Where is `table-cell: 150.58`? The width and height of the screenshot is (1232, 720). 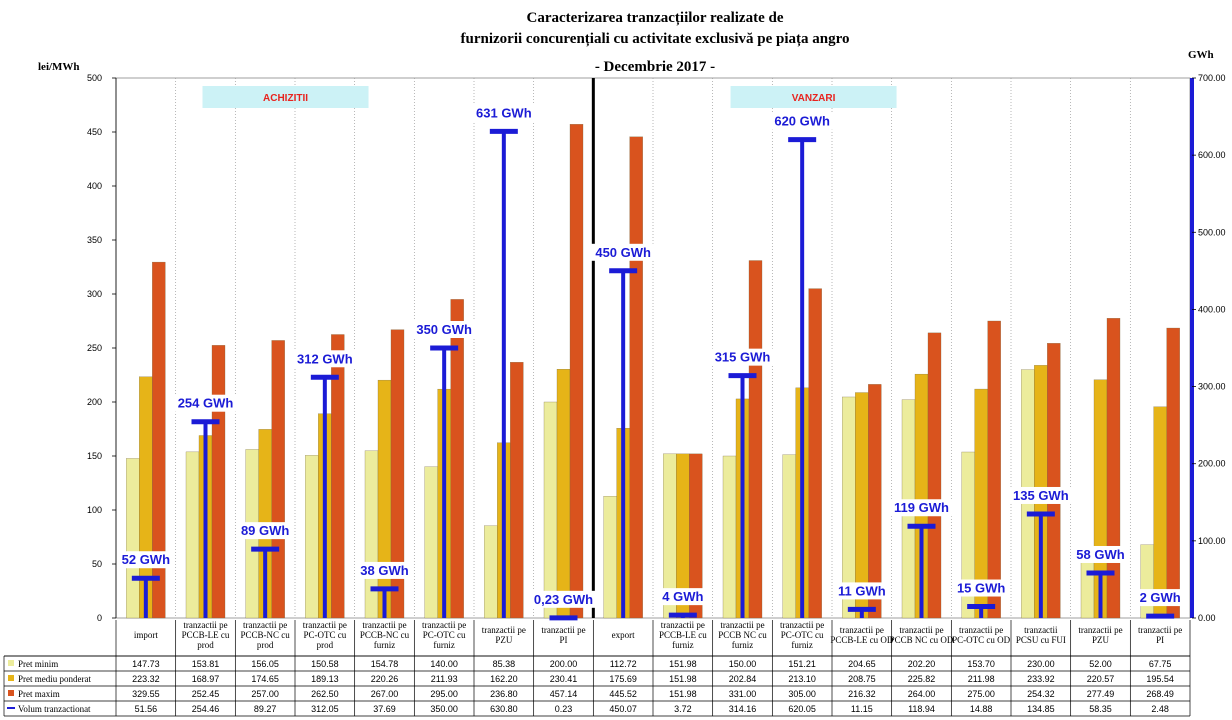 table-cell: 150.58 is located at coordinates (325, 664).